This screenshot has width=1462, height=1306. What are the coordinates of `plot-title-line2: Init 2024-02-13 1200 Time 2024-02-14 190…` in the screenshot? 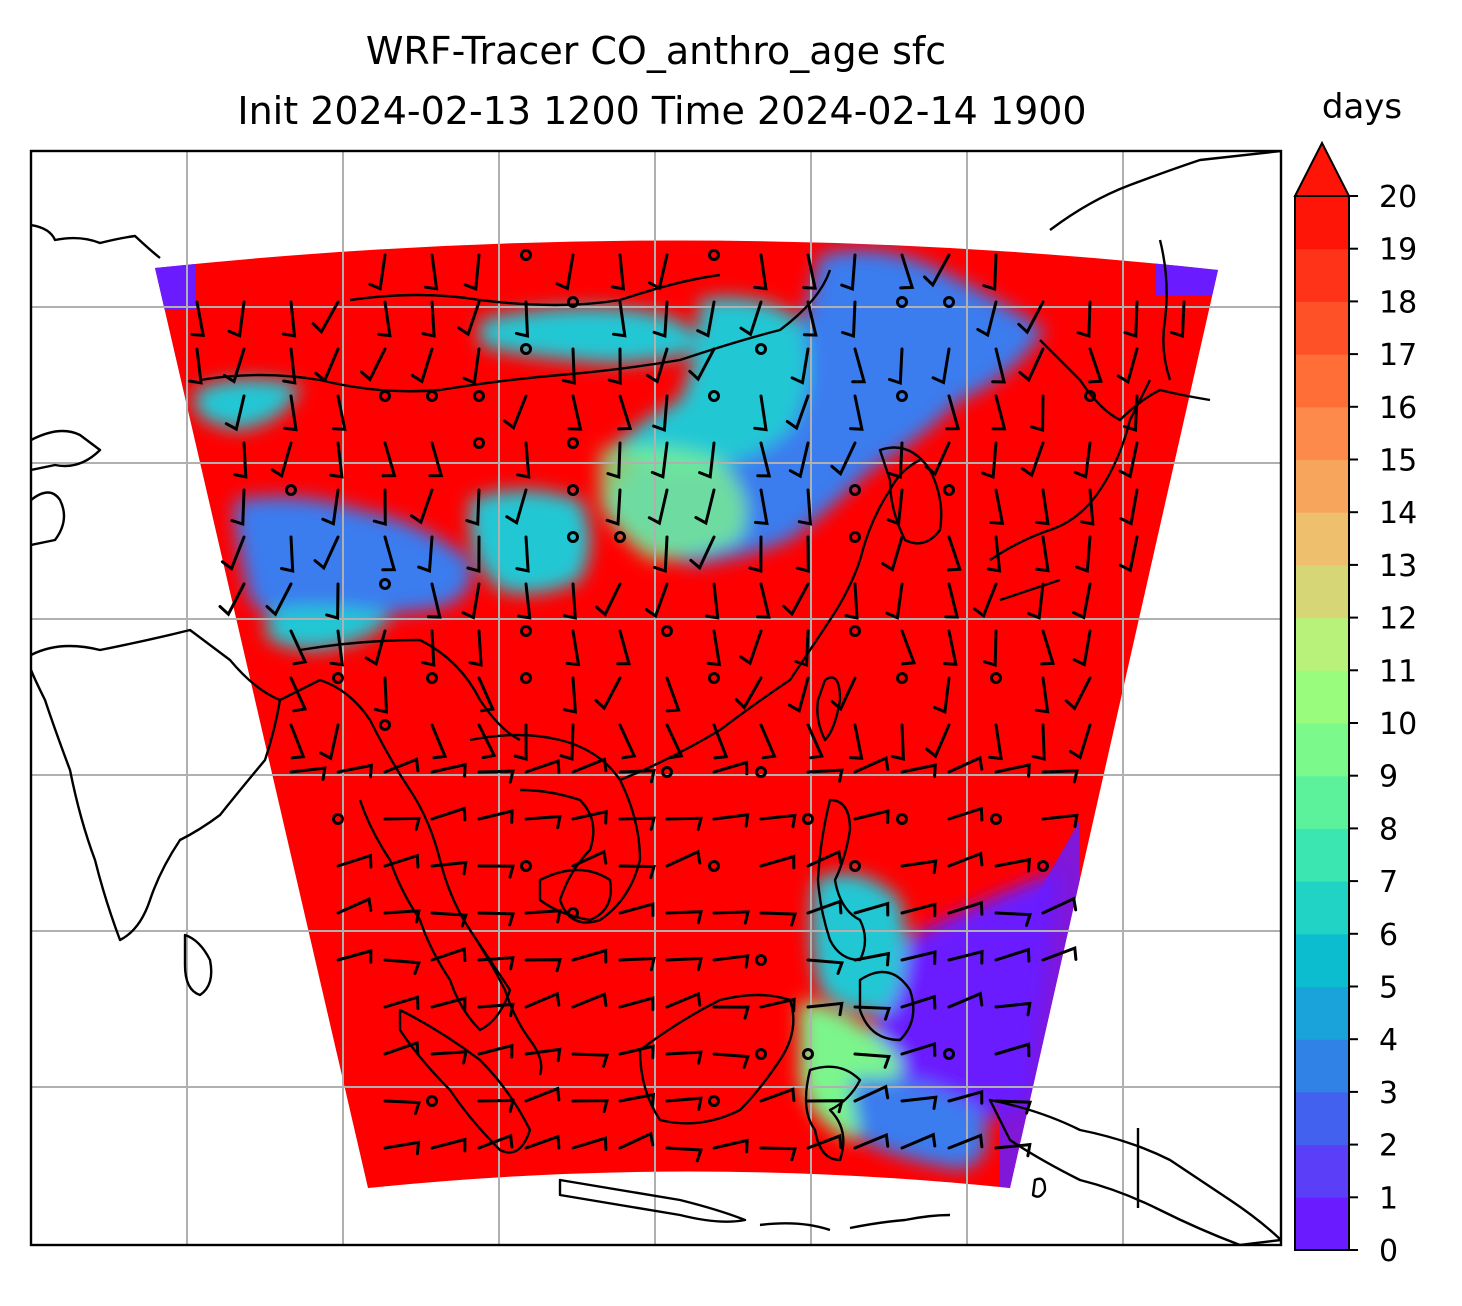 It's located at (661, 111).